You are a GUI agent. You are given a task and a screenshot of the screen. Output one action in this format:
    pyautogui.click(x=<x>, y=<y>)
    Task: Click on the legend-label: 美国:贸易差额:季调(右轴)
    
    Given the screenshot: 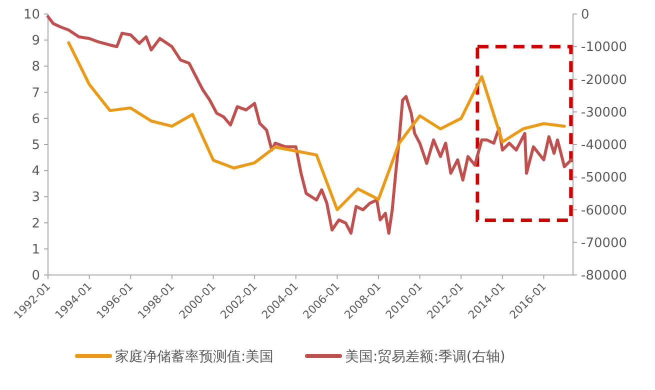 What is the action you would take?
    pyautogui.click(x=425, y=357)
    